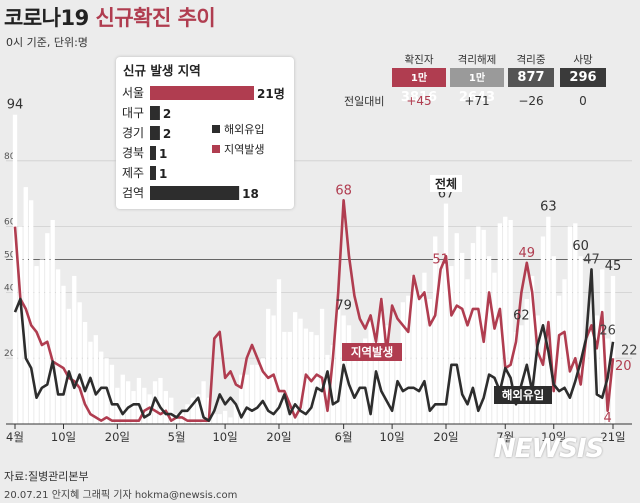  What do you see at coordinates (477, 101) in the screenshot?
I see `summary-delta: +71` at bounding box center [477, 101].